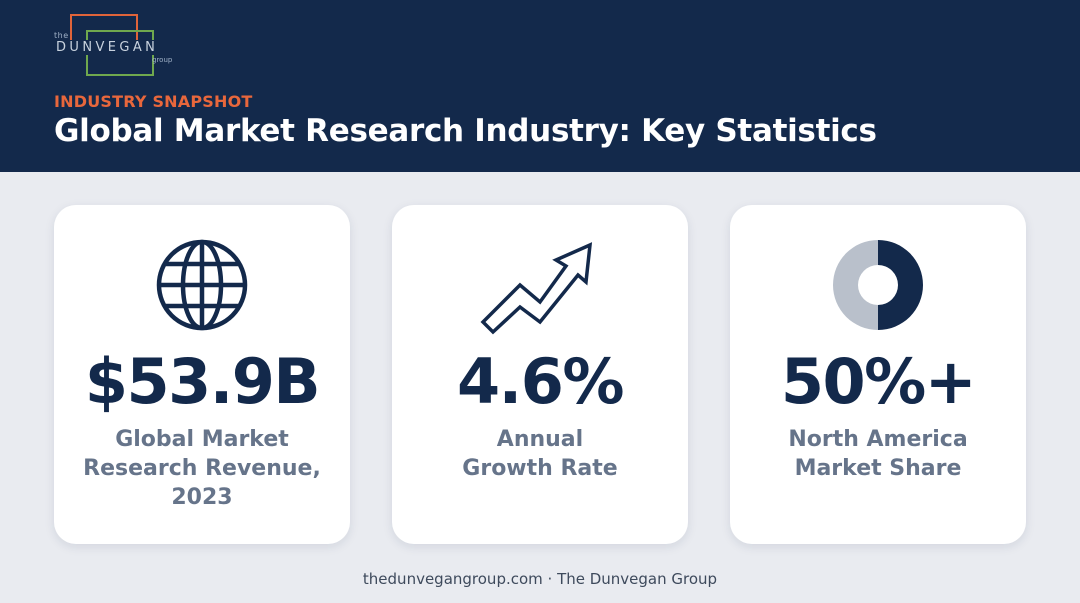 Image resolution: width=1080 pixels, height=603 pixels. I want to click on logo-the-text: the, so click(61, 35).